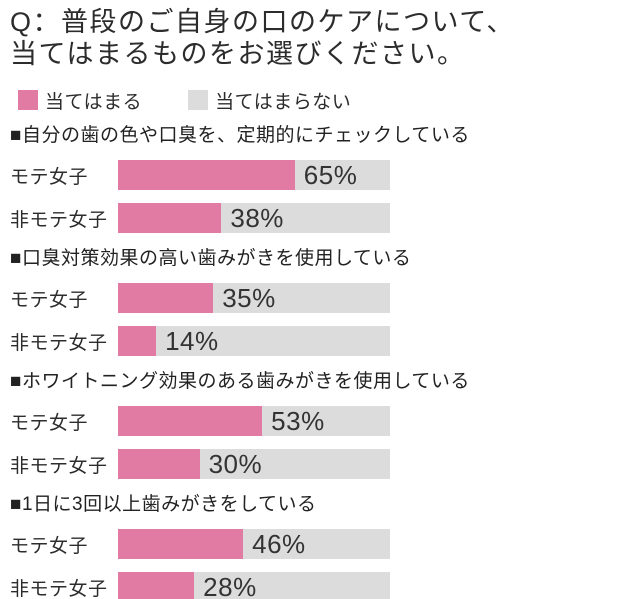 The height and width of the screenshot is (599, 640). I want to click on group-heading: ■自分の歯の色や口臭を、定期的にチェックしている, so click(240, 135).